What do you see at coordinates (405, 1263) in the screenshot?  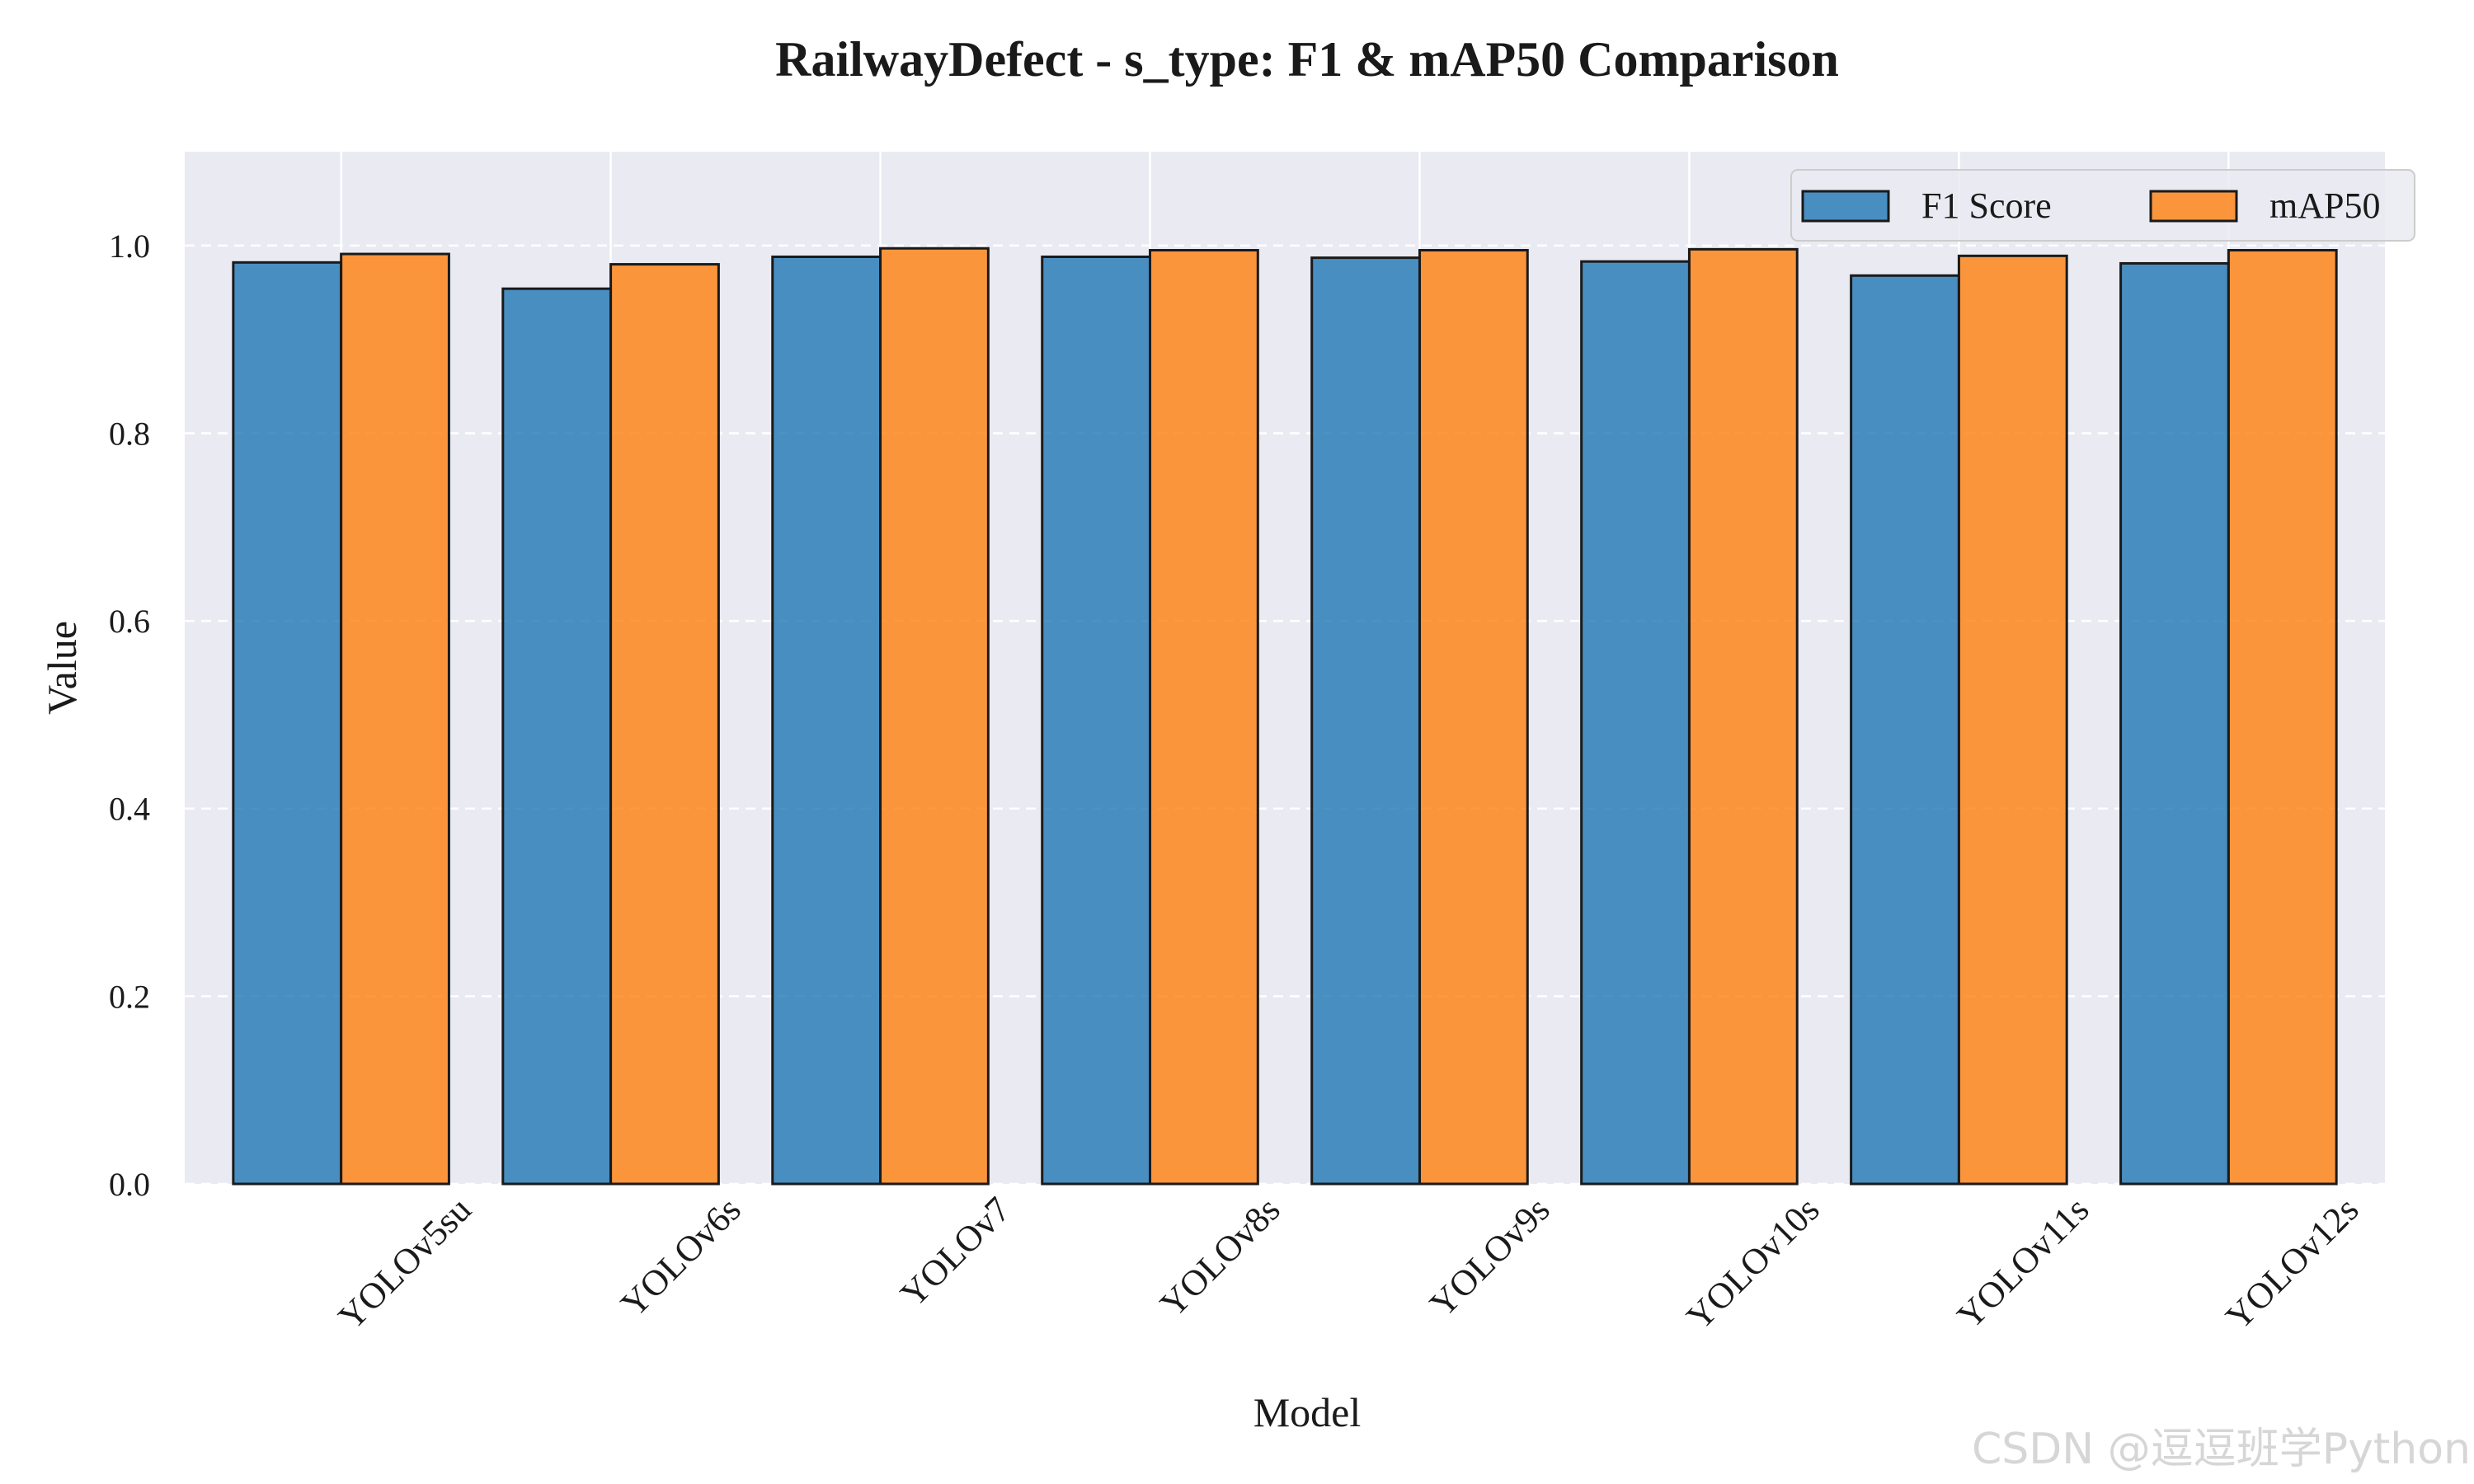 I see `x-tick-label: YOLOv5su` at bounding box center [405, 1263].